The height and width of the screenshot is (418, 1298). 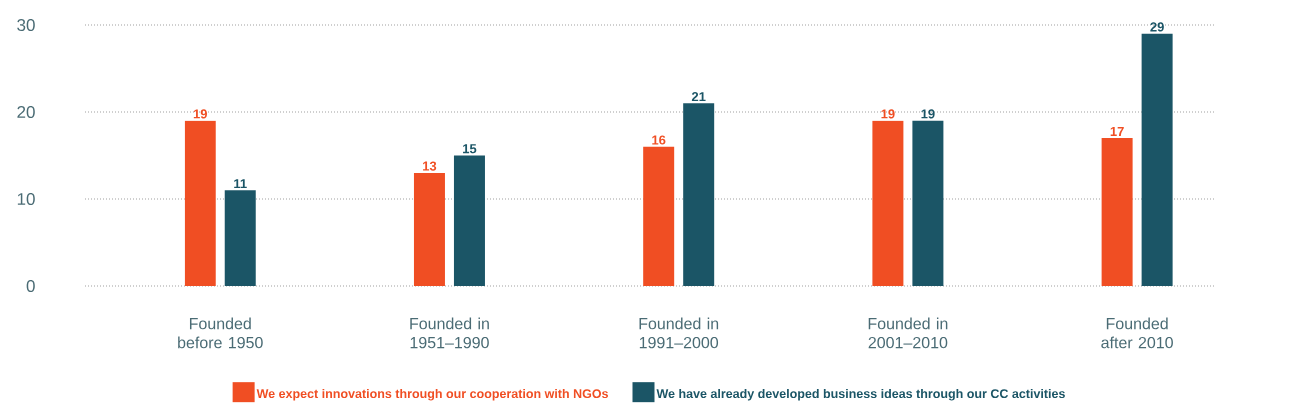 What do you see at coordinates (659, 140) in the screenshot?
I see `data-label: 16` at bounding box center [659, 140].